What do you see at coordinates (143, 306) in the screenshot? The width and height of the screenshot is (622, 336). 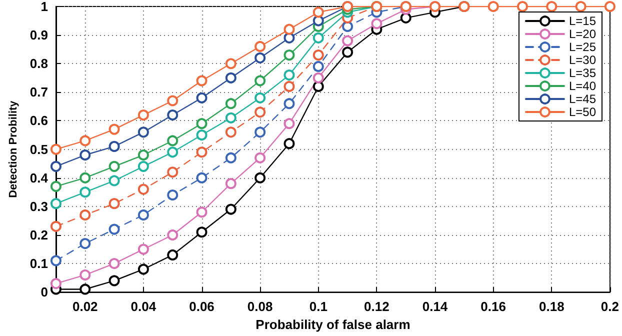 I see `x-tick-label: 0.04` at bounding box center [143, 306].